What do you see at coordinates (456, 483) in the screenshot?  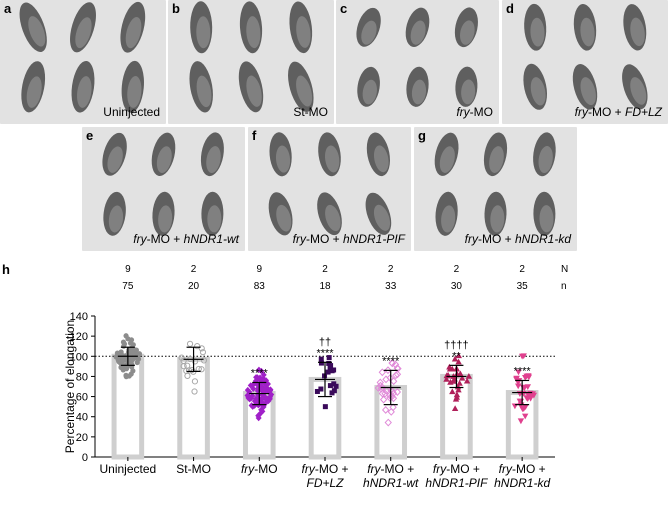 I see `x-tick-label-part: hNDR1-PIF` at bounding box center [456, 483].